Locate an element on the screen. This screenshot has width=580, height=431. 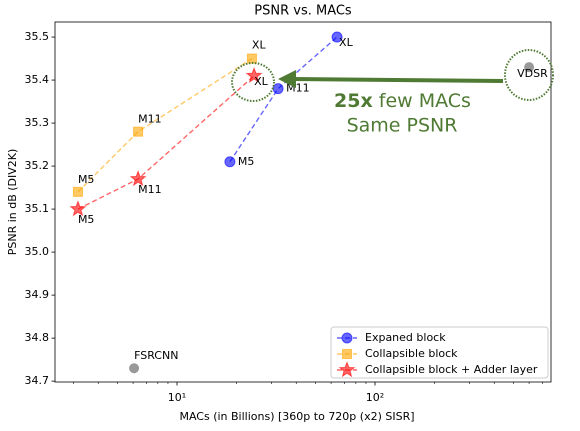
annotation-body: few MACs is located at coordinates (425, 101).